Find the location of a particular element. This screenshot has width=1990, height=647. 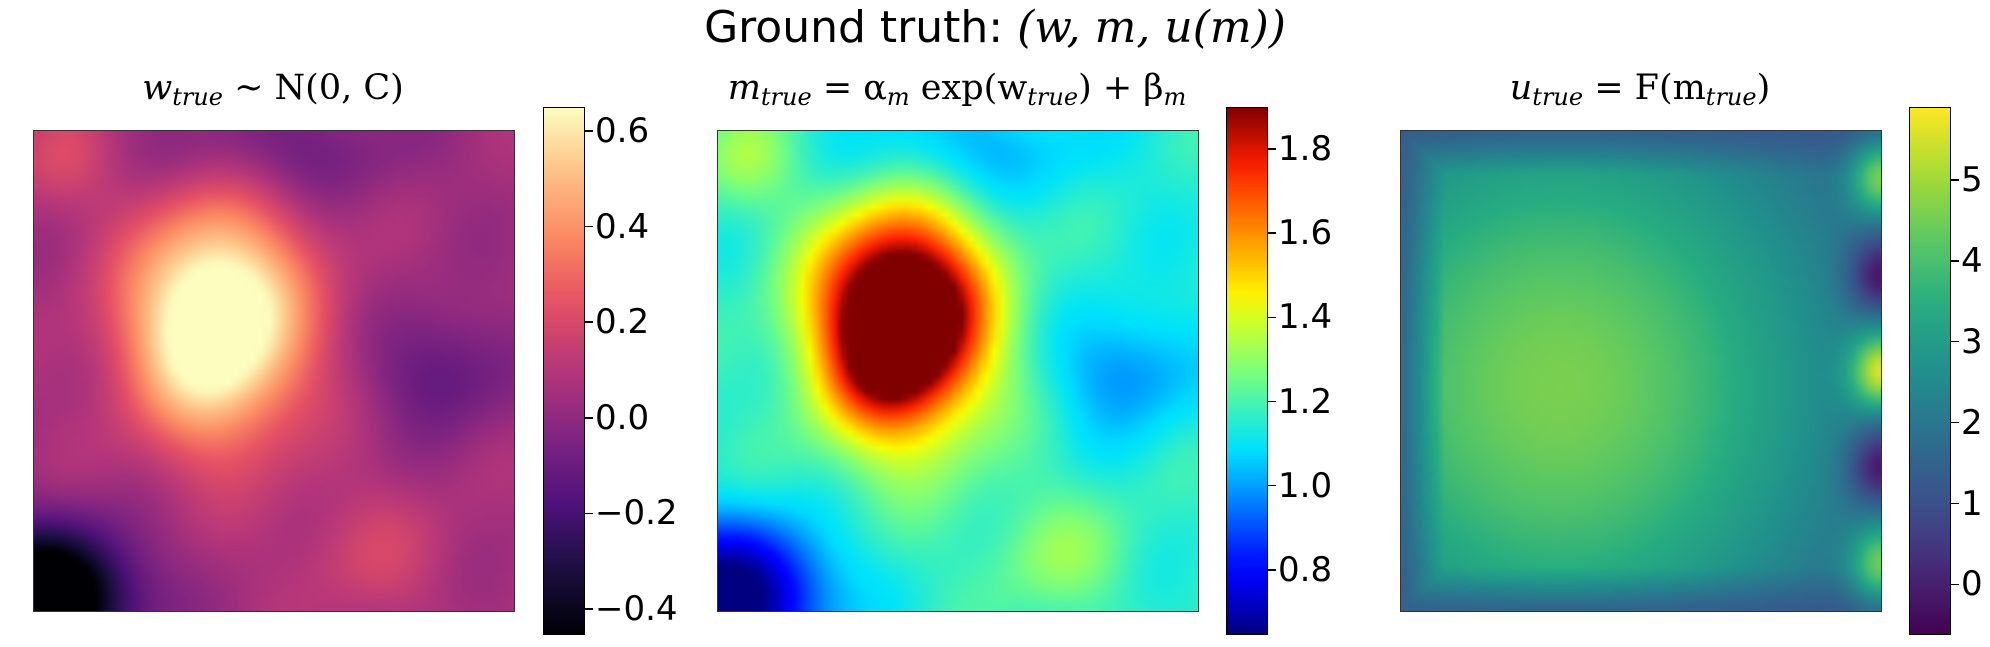

colorbar-tick-label: 1.0 is located at coordinates (1305, 485).